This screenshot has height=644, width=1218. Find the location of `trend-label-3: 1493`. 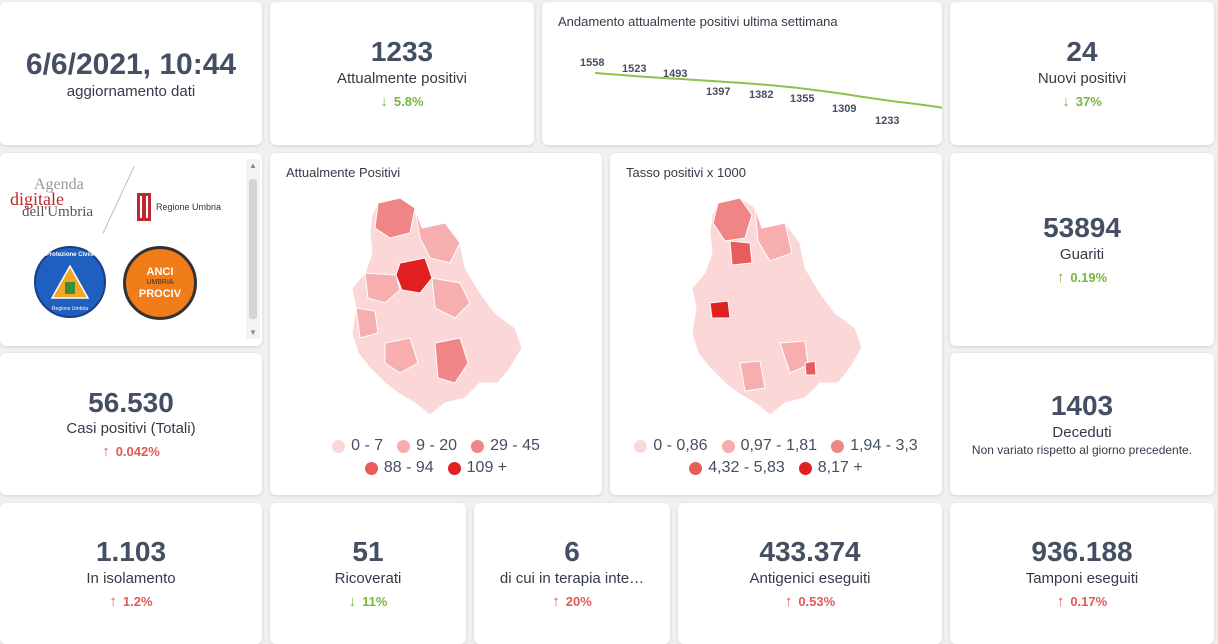

trend-label-3: 1493 is located at coordinates (675, 74).